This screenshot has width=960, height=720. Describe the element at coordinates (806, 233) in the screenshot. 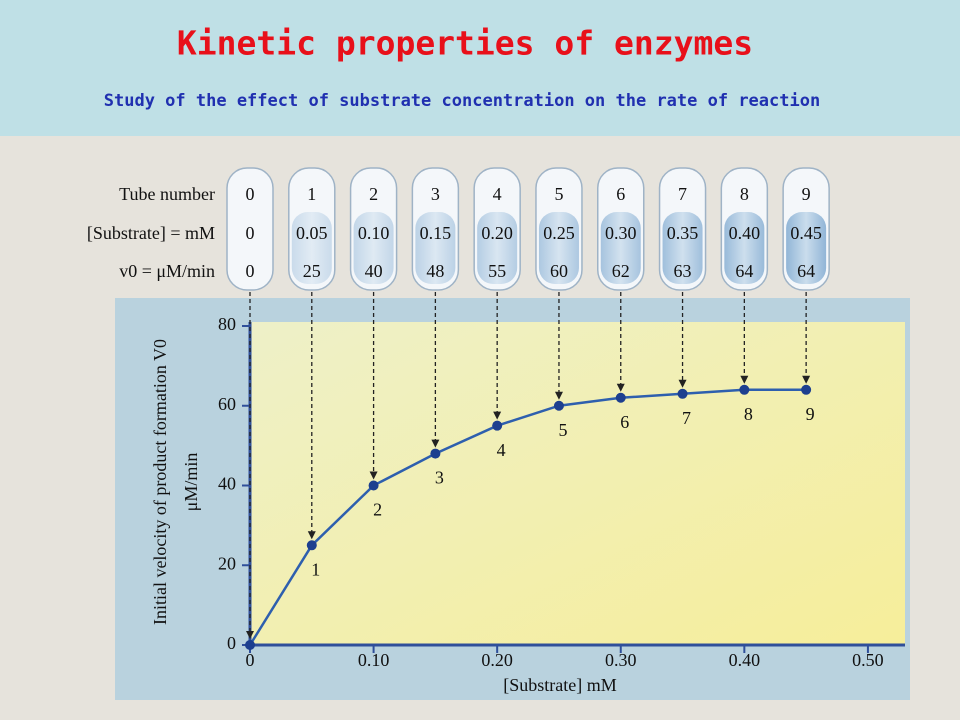

I see `table-cell: 0.45` at that location.